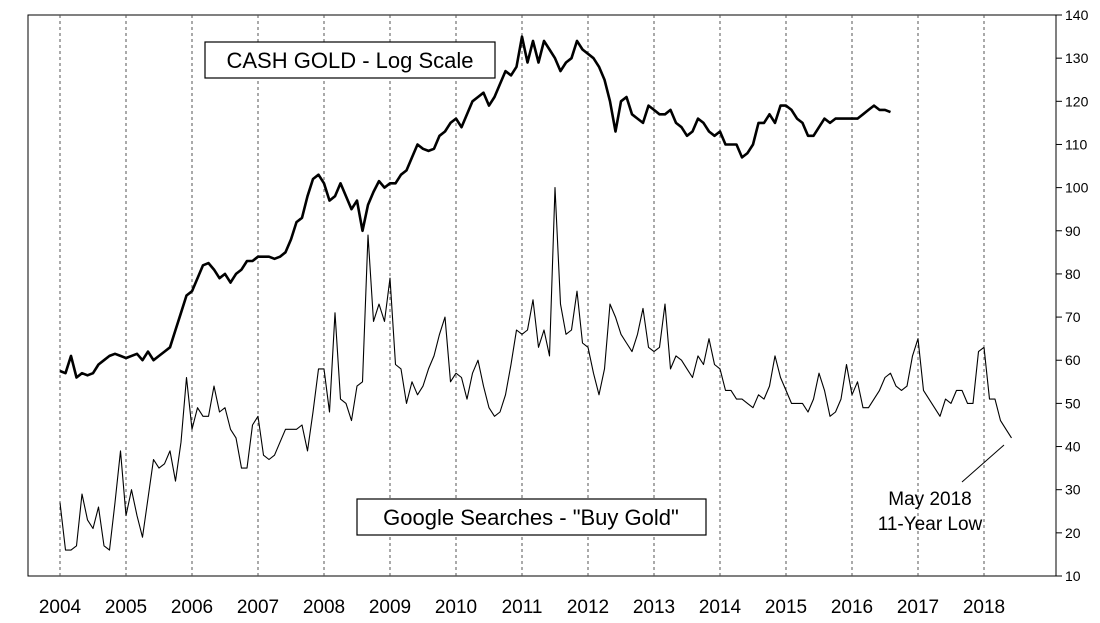 Image resolution: width=1100 pixels, height=623 pixels. Describe the element at coordinates (852, 607) in the screenshot. I see `x-tick-label: 2016` at that location.